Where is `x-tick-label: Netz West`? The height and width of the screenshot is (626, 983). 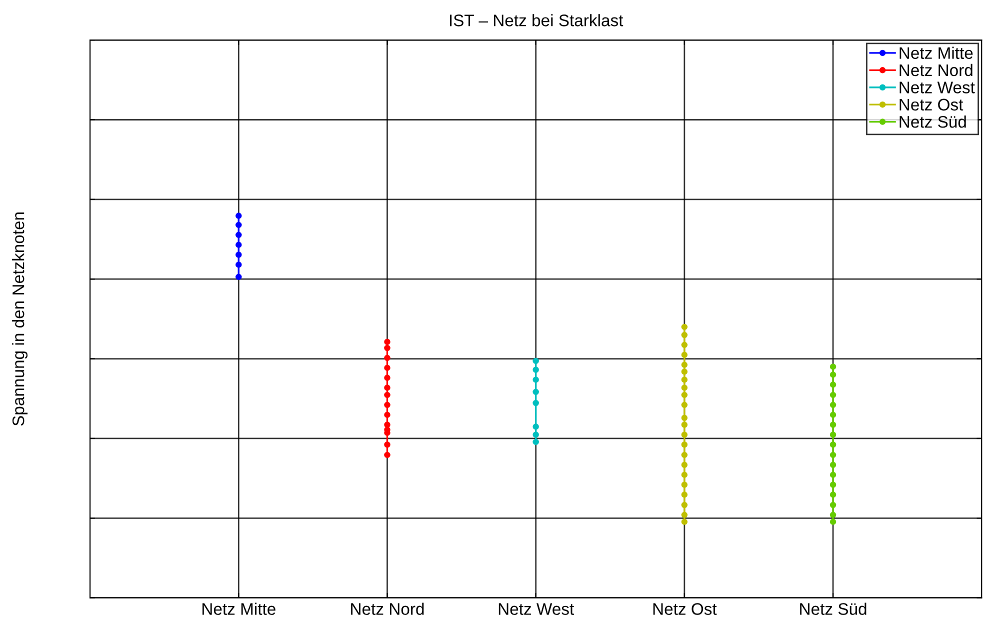 x-tick-label: Netz West is located at coordinates (536, 609).